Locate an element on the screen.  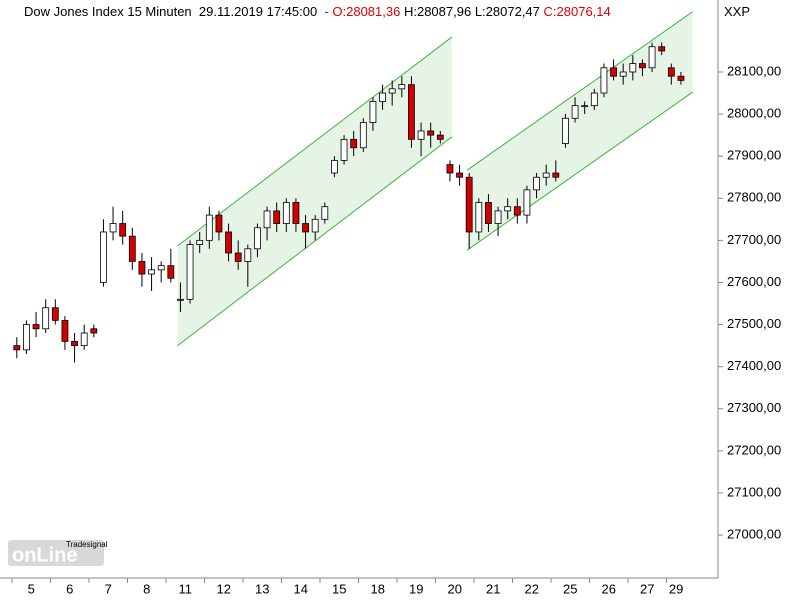
x-tick-label: 15 is located at coordinates (339, 588).